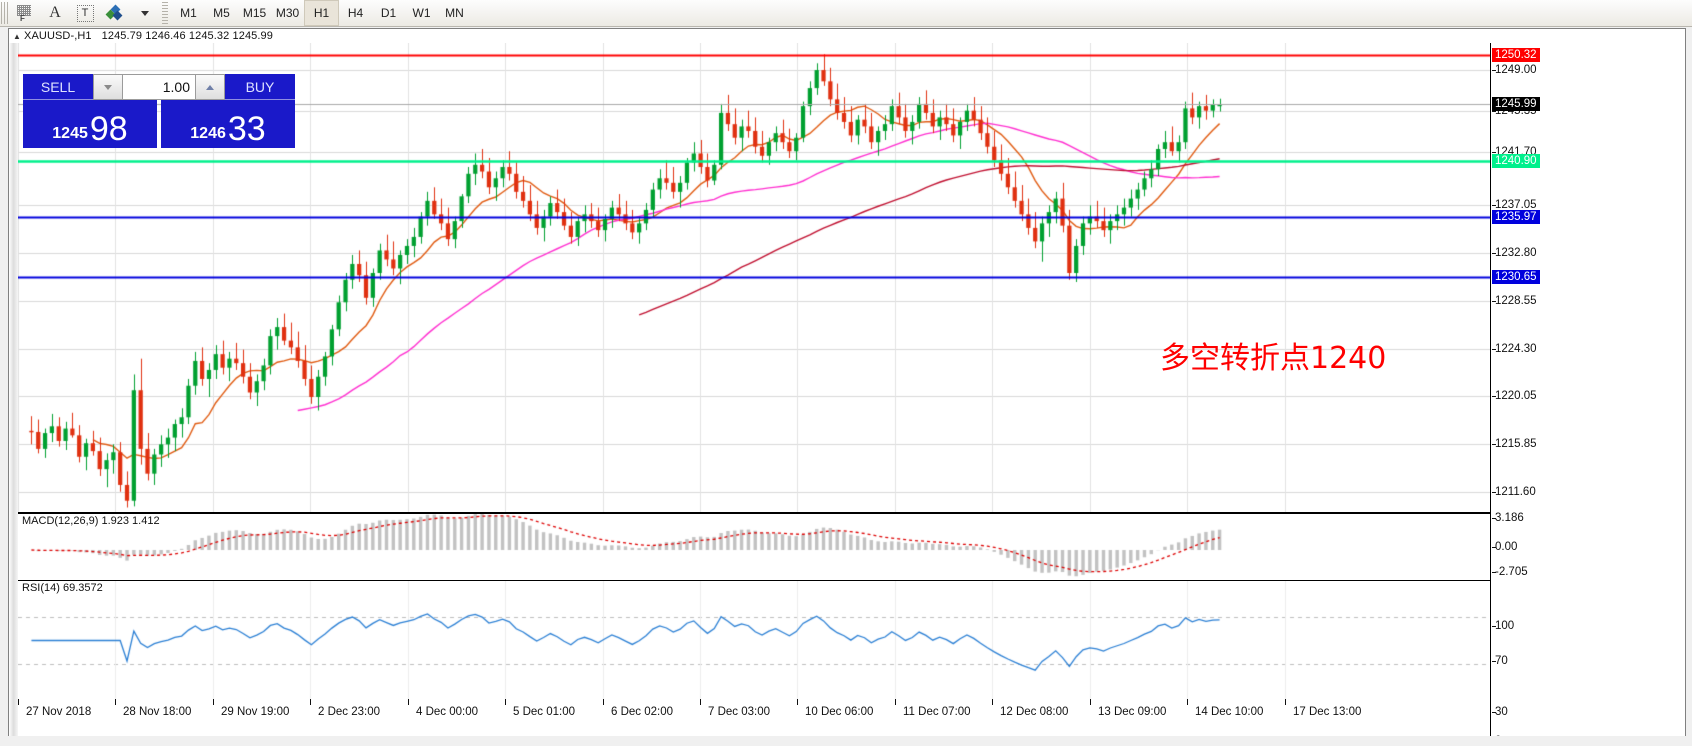 This screenshot has width=1692, height=747. I want to click on price-level-tag: 1240.90, so click(1516, 161).